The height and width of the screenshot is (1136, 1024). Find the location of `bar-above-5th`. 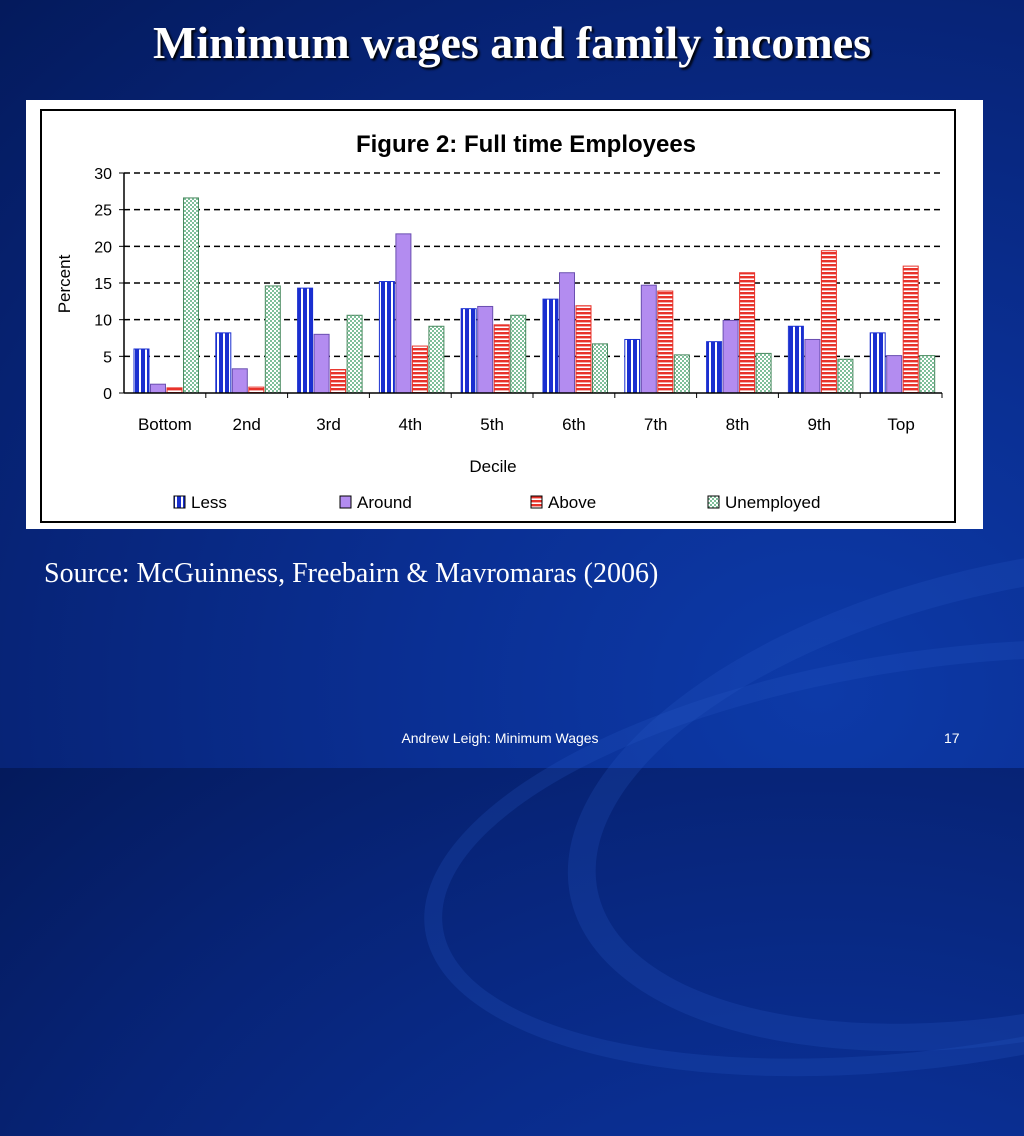

bar-above-5th is located at coordinates (501, 359).